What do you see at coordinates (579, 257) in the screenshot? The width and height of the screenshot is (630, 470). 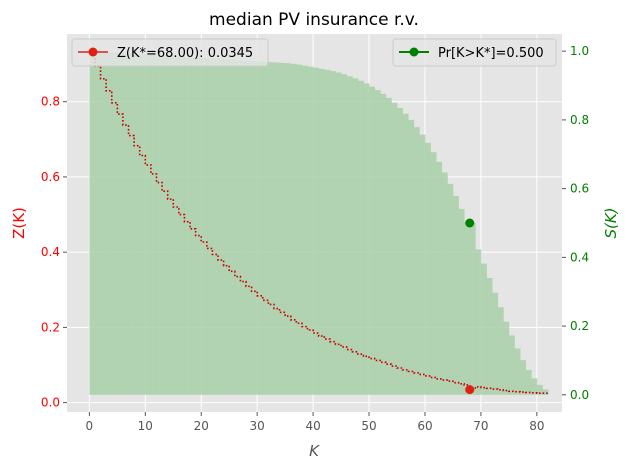 I see `right-tick-label: 0.4` at bounding box center [579, 257].